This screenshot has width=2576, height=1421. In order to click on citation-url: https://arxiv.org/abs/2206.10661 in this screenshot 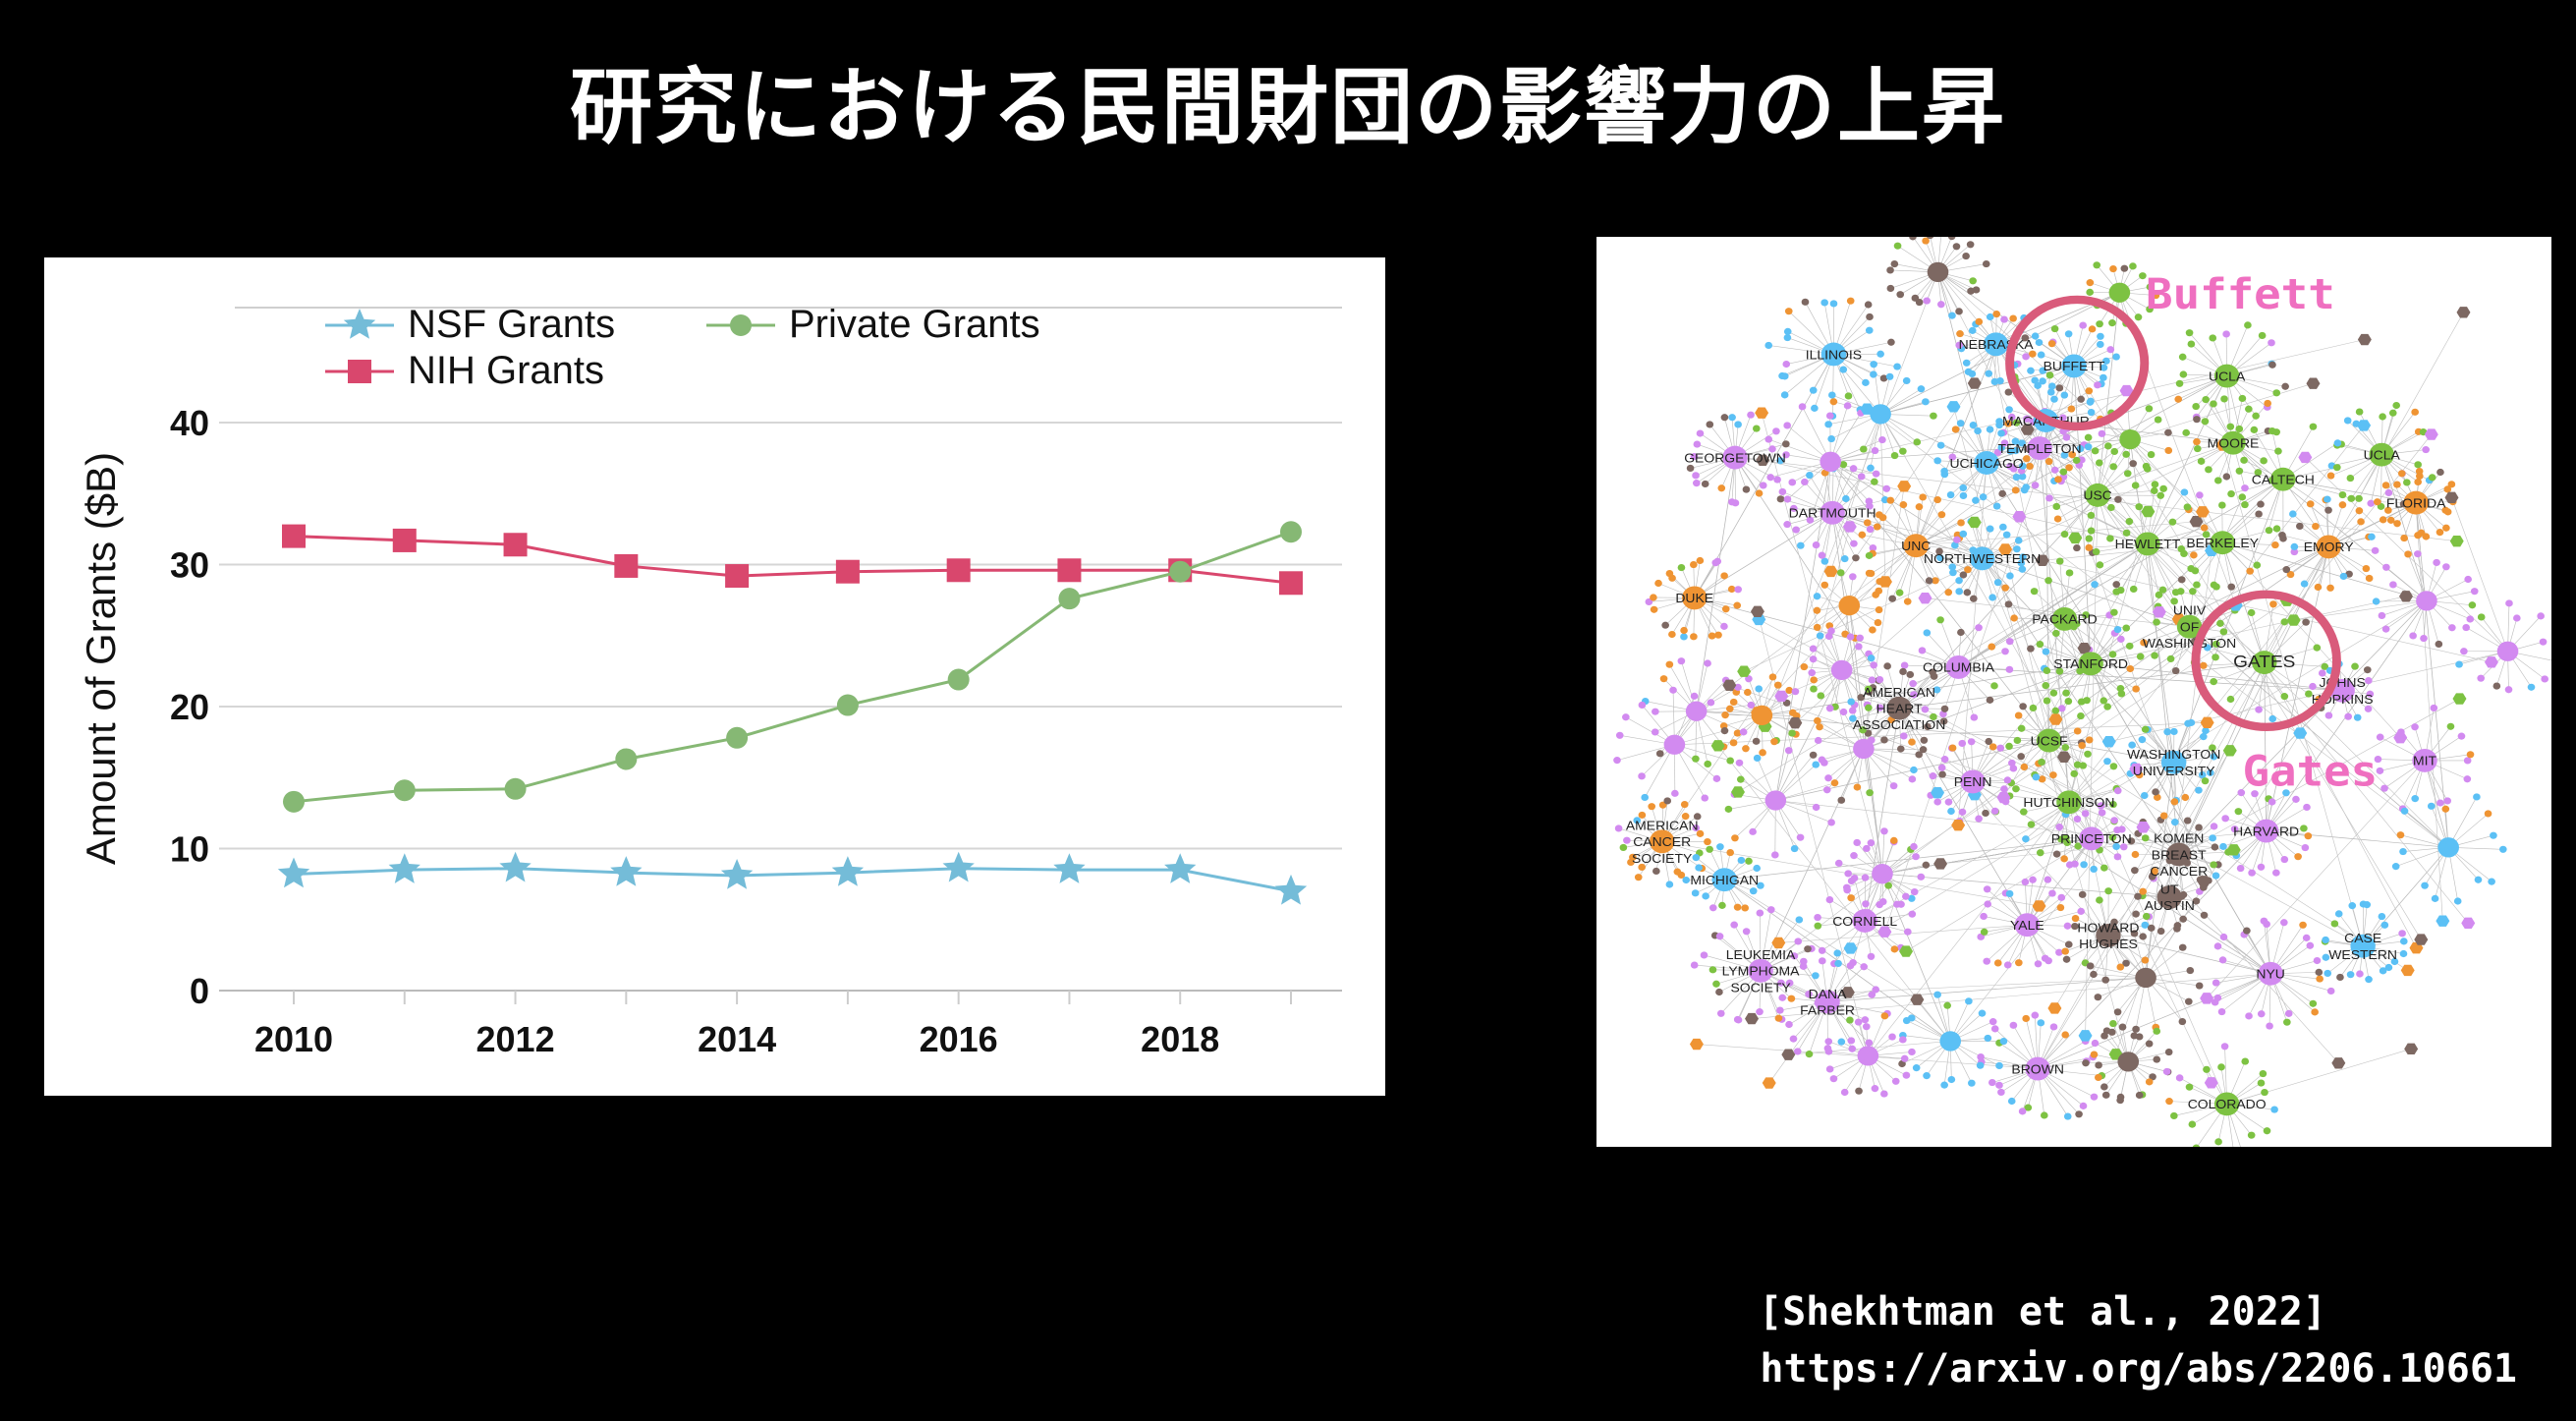, I will do `click(2138, 1369)`.